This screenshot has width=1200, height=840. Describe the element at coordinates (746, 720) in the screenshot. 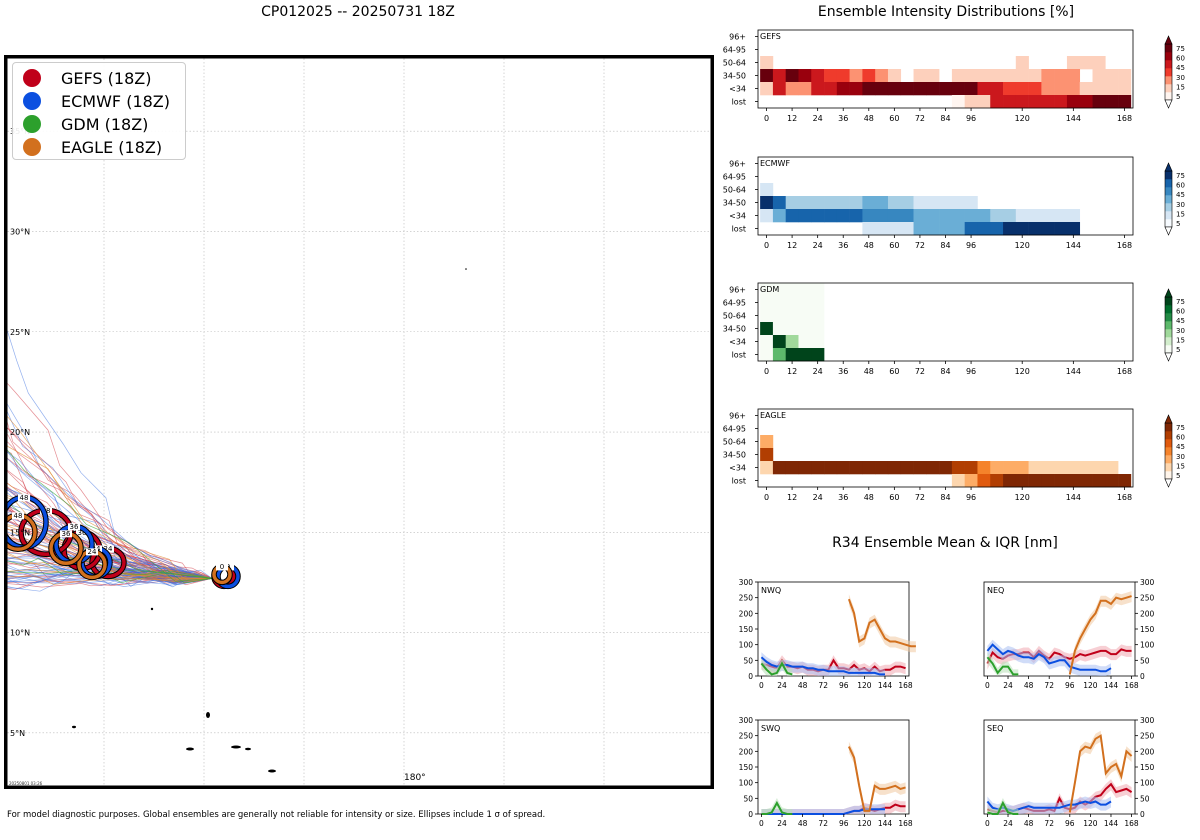

I see `y-tick-label: 300` at that location.